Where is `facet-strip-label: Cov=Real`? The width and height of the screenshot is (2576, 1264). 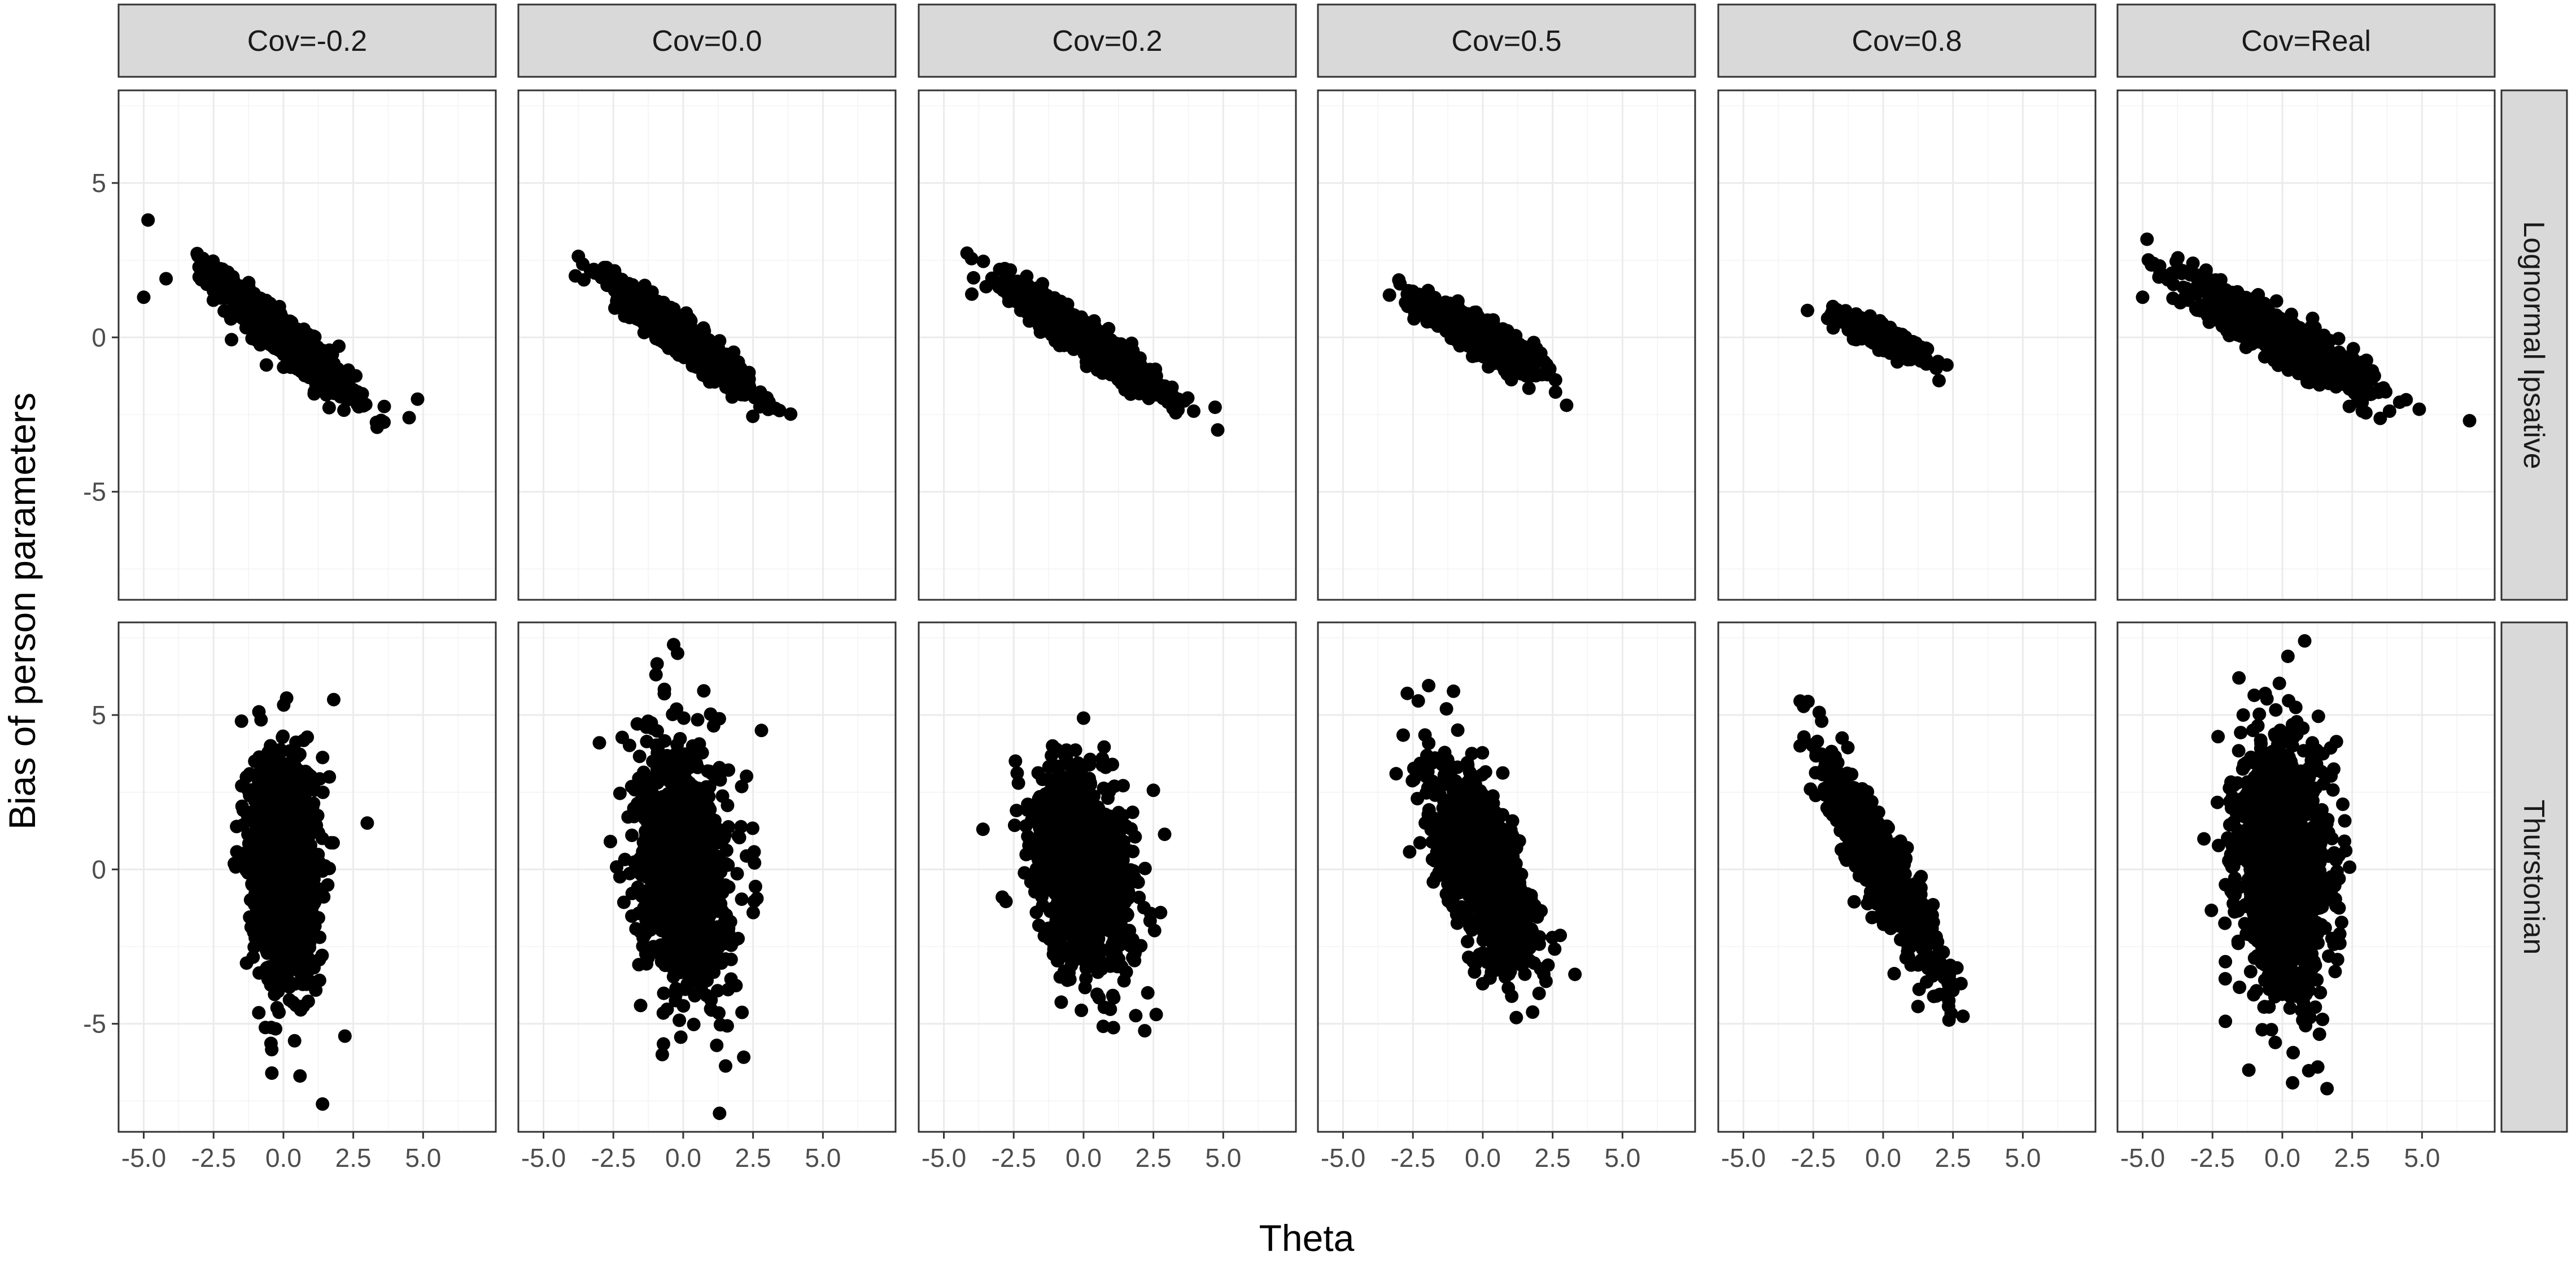 facet-strip-label: Cov=Real is located at coordinates (2306, 42).